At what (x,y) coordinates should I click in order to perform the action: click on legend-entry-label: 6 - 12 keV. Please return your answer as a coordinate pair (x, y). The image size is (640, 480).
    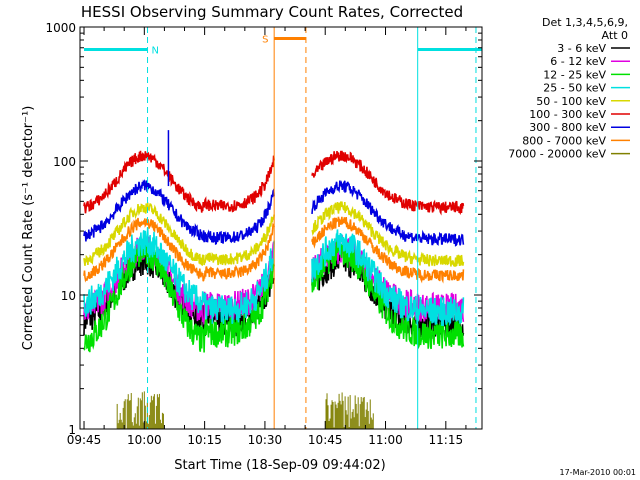
    Looking at the image, I should click on (578, 61).